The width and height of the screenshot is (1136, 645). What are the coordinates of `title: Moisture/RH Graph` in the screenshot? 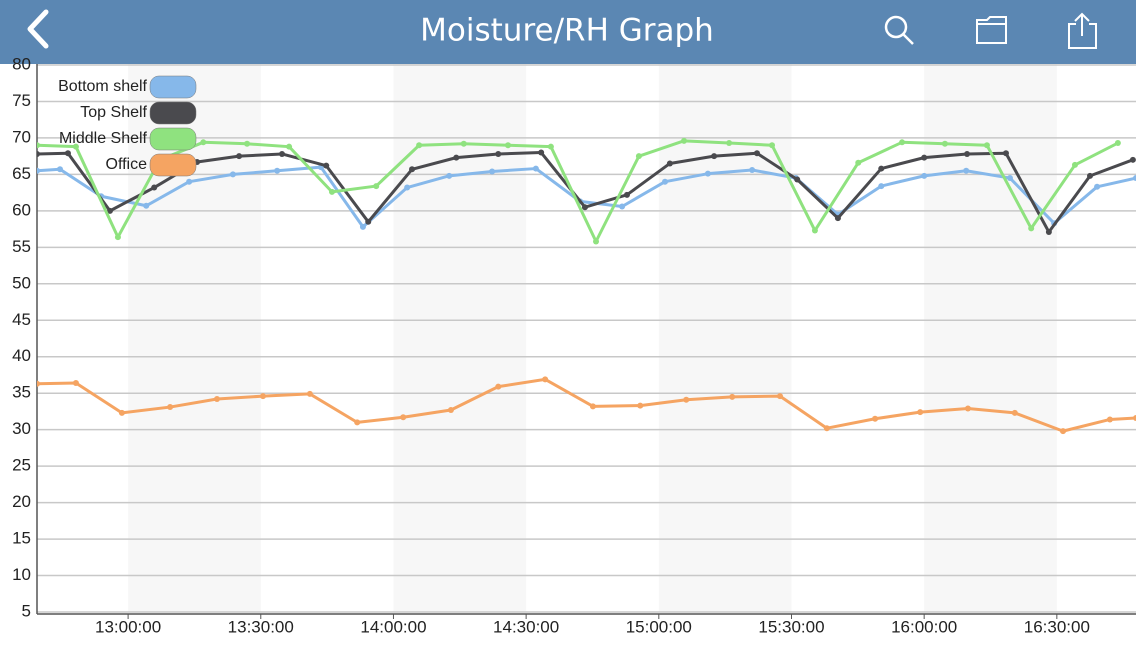 It's located at (567, 31).